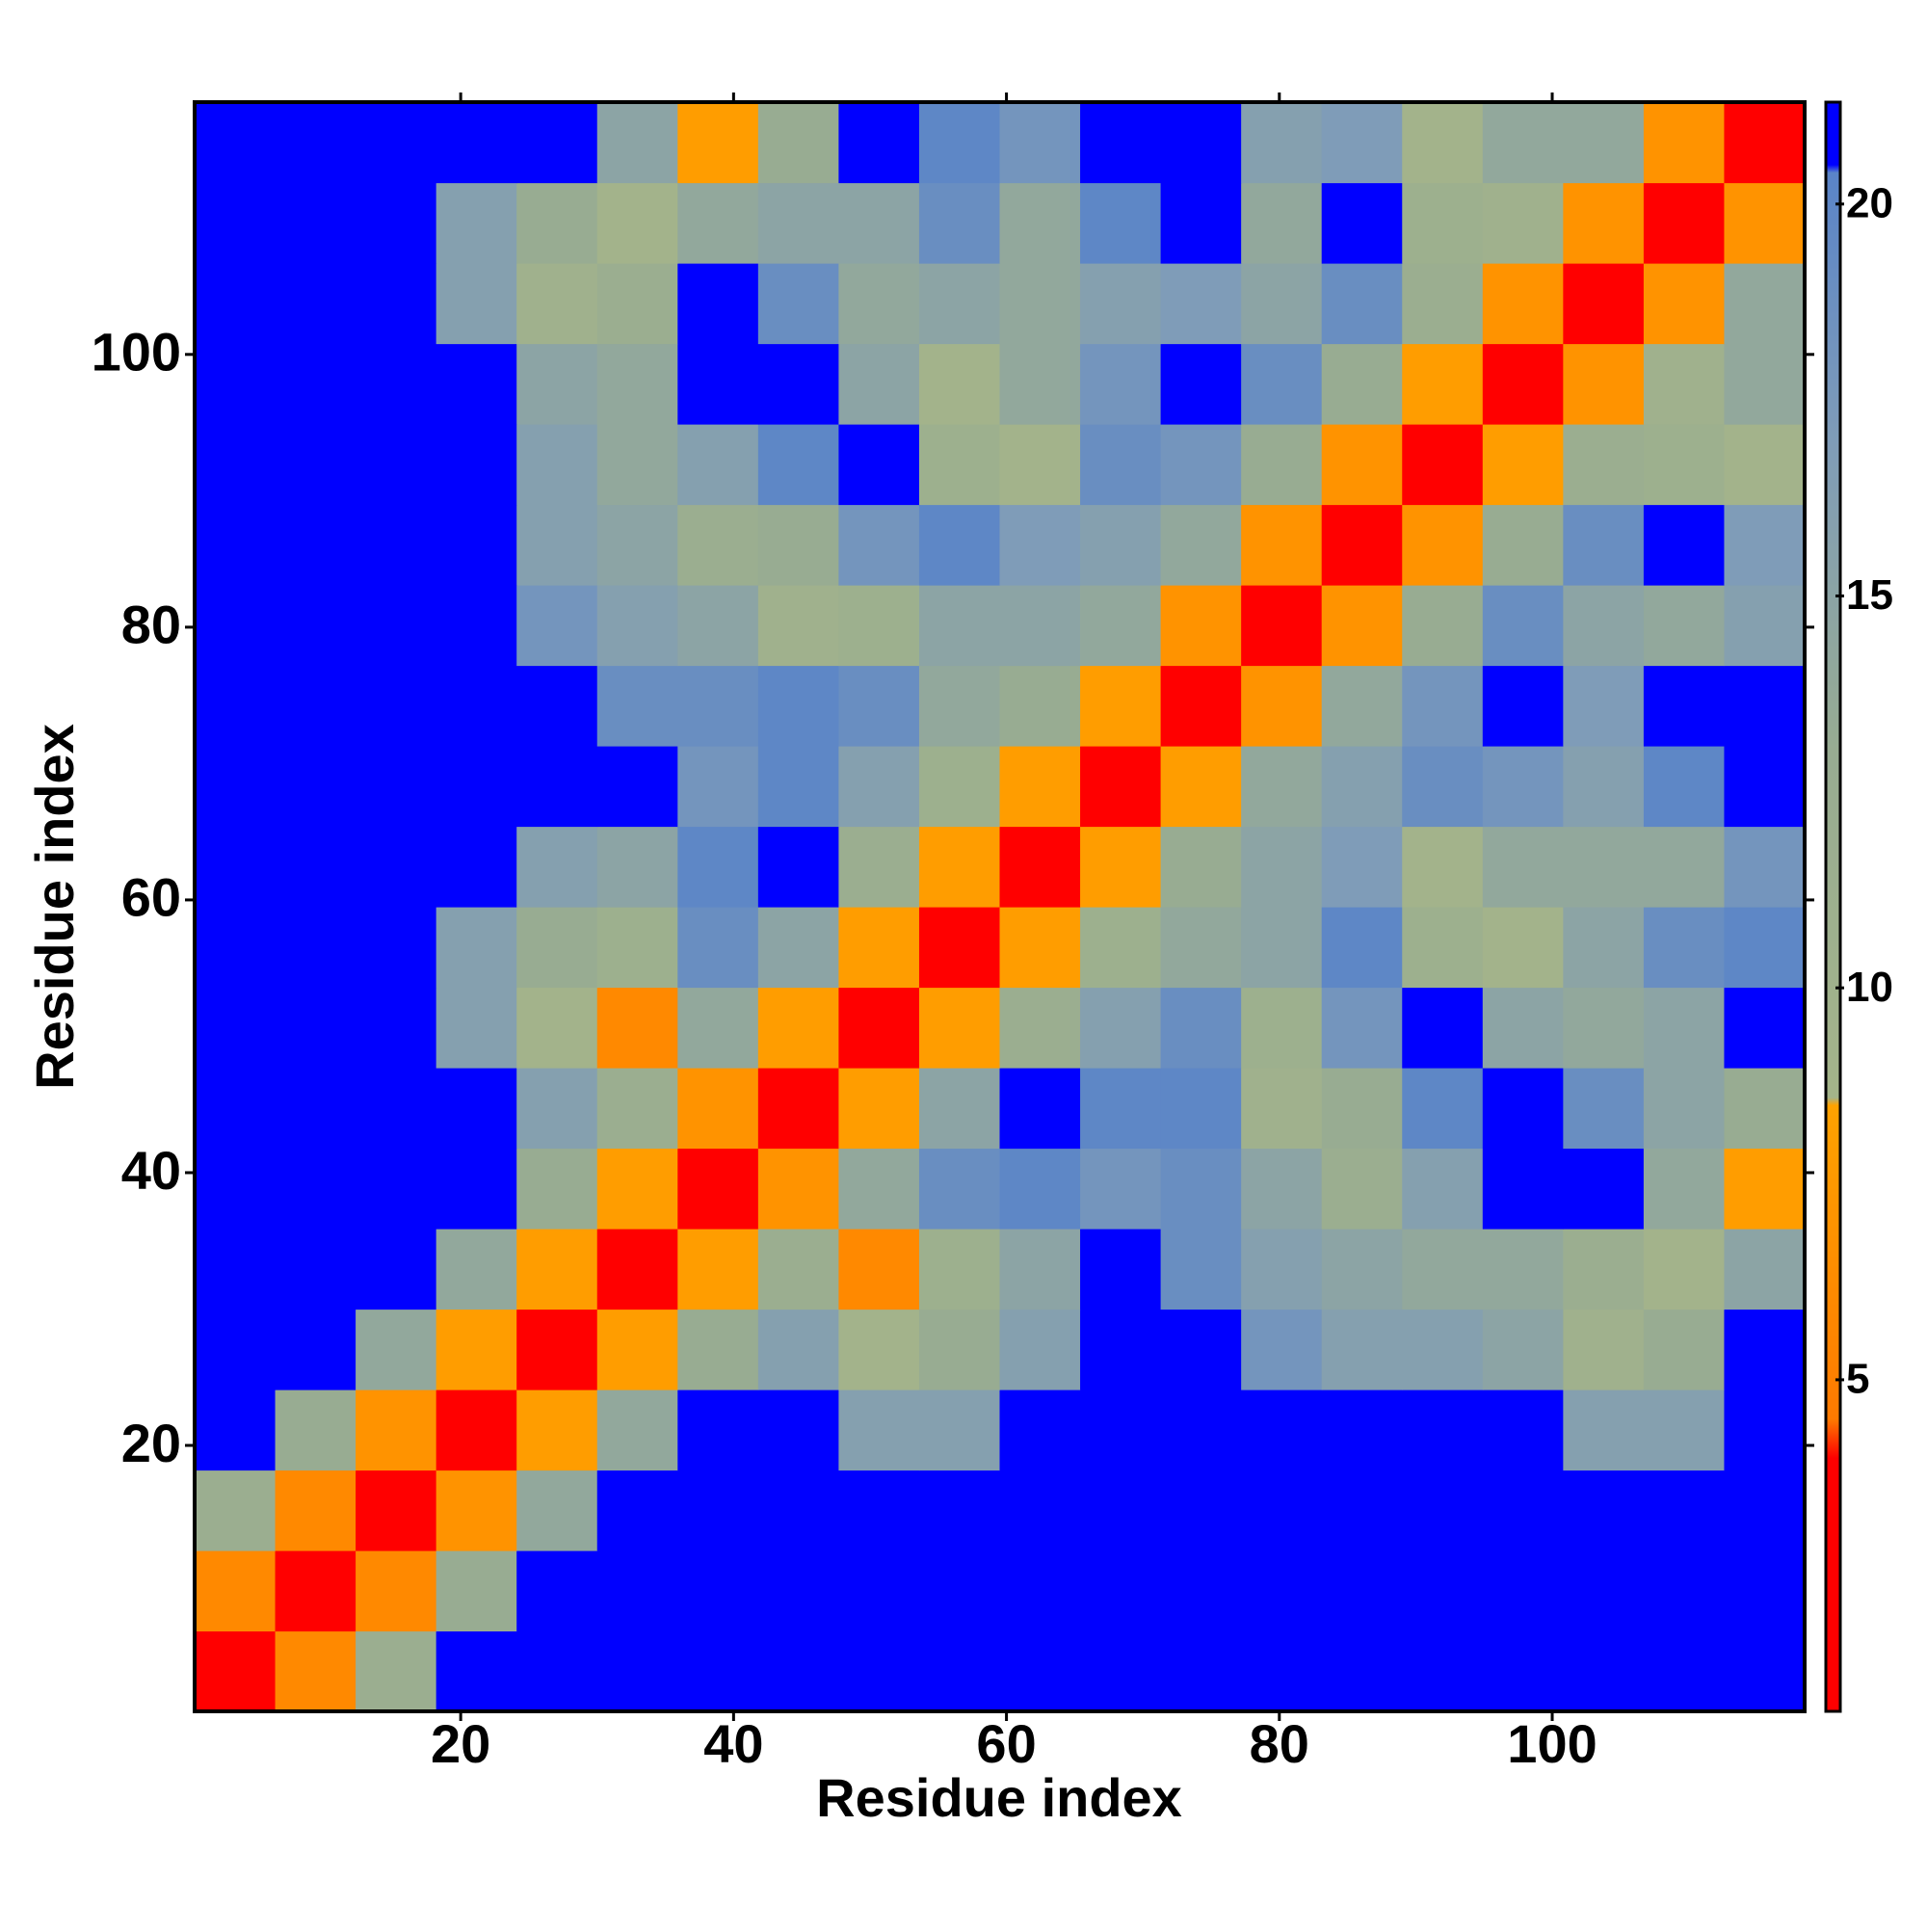 The width and height of the screenshot is (1927, 1932). Describe the element at coordinates (151, 625) in the screenshot. I see `y-tick-label: 80` at that location.